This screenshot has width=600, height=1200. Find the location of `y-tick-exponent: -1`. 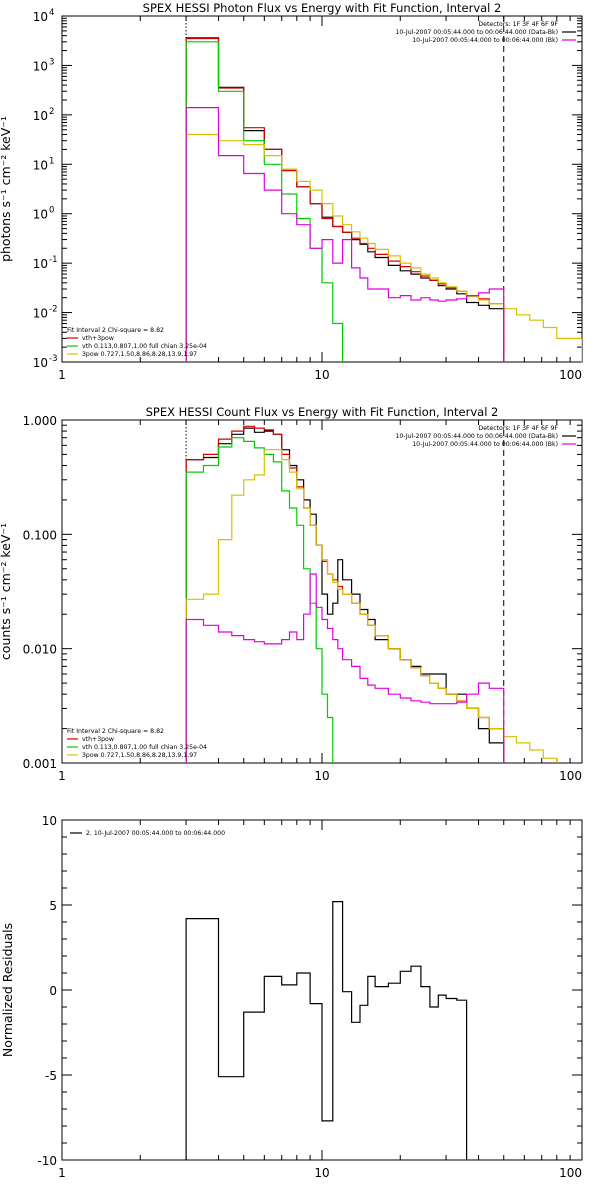

y-tick-exponent: -1 is located at coordinates (53, 260).